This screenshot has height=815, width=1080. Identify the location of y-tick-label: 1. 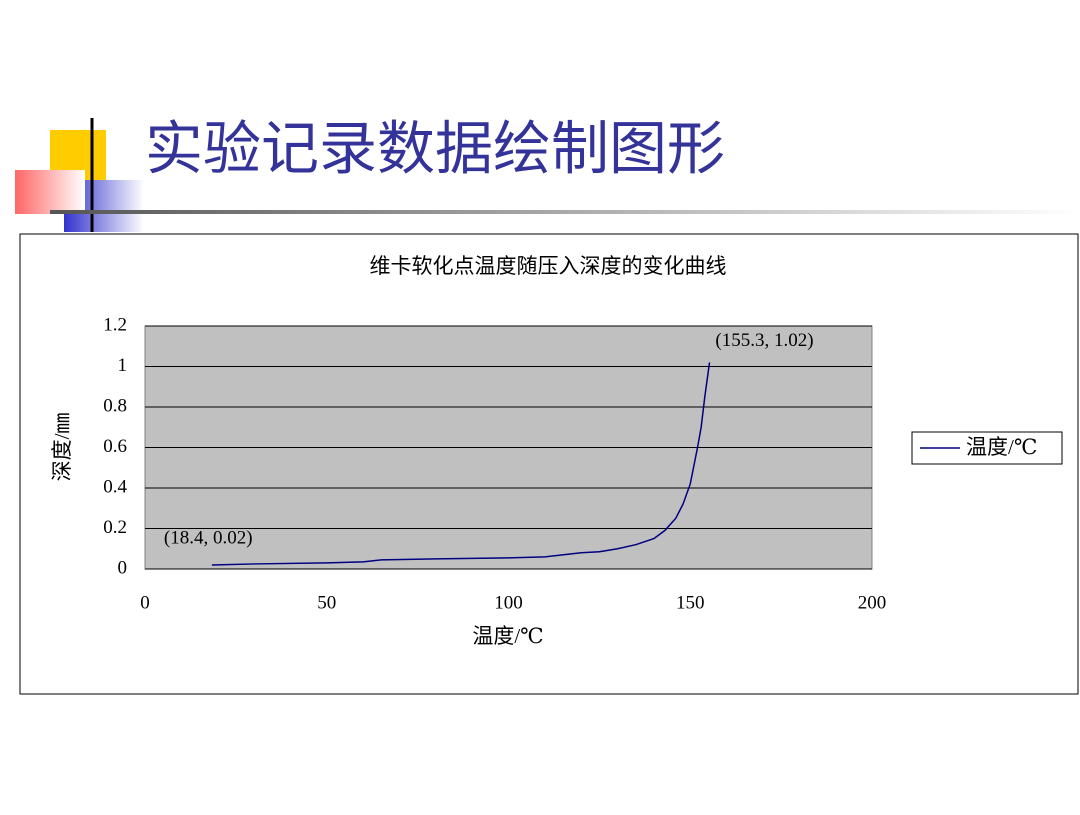
(123, 365).